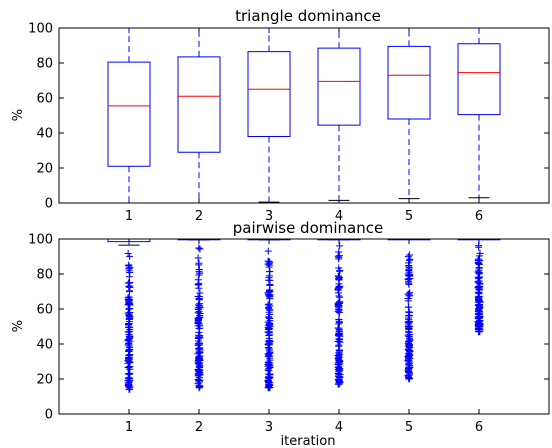 The height and width of the screenshot is (448, 552). What do you see at coordinates (269, 427) in the screenshot?
I see `x-tick-label: 3` at bounding box center [269, 427].